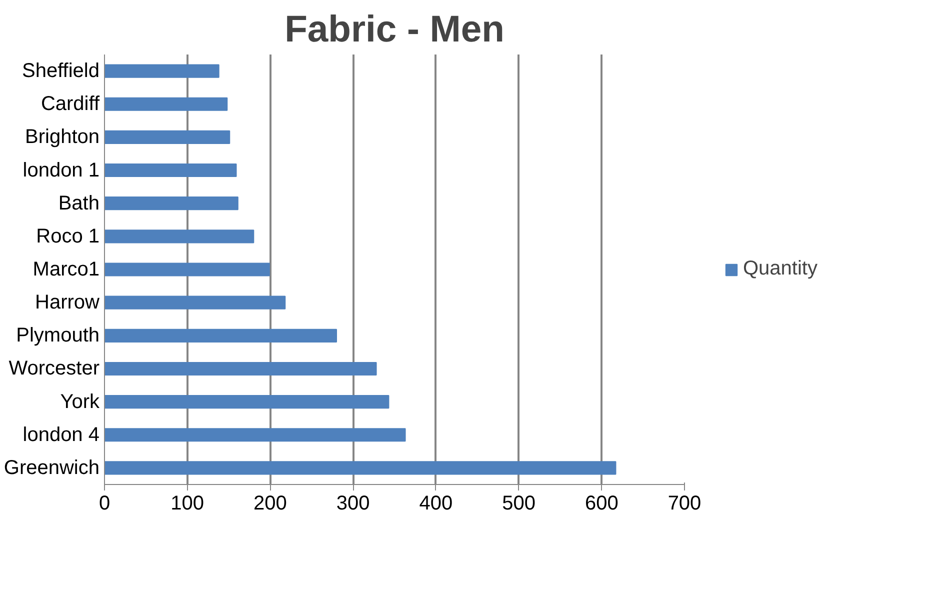  Describe the element at coordinates (58, 335) in the screenshot. I see `y-tick-label: Plymouth` at that location.